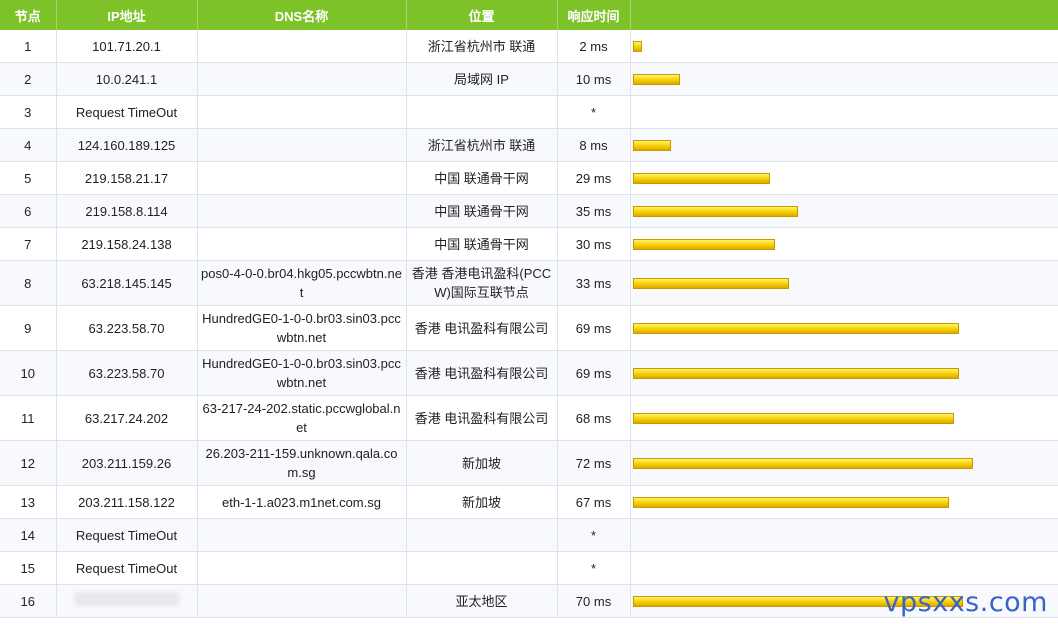  Describe the element at coordinates (302, 463) in the screenshot. I see `dns-cell: 26.203-211-159.unknown.qala.com.sg` at that location.